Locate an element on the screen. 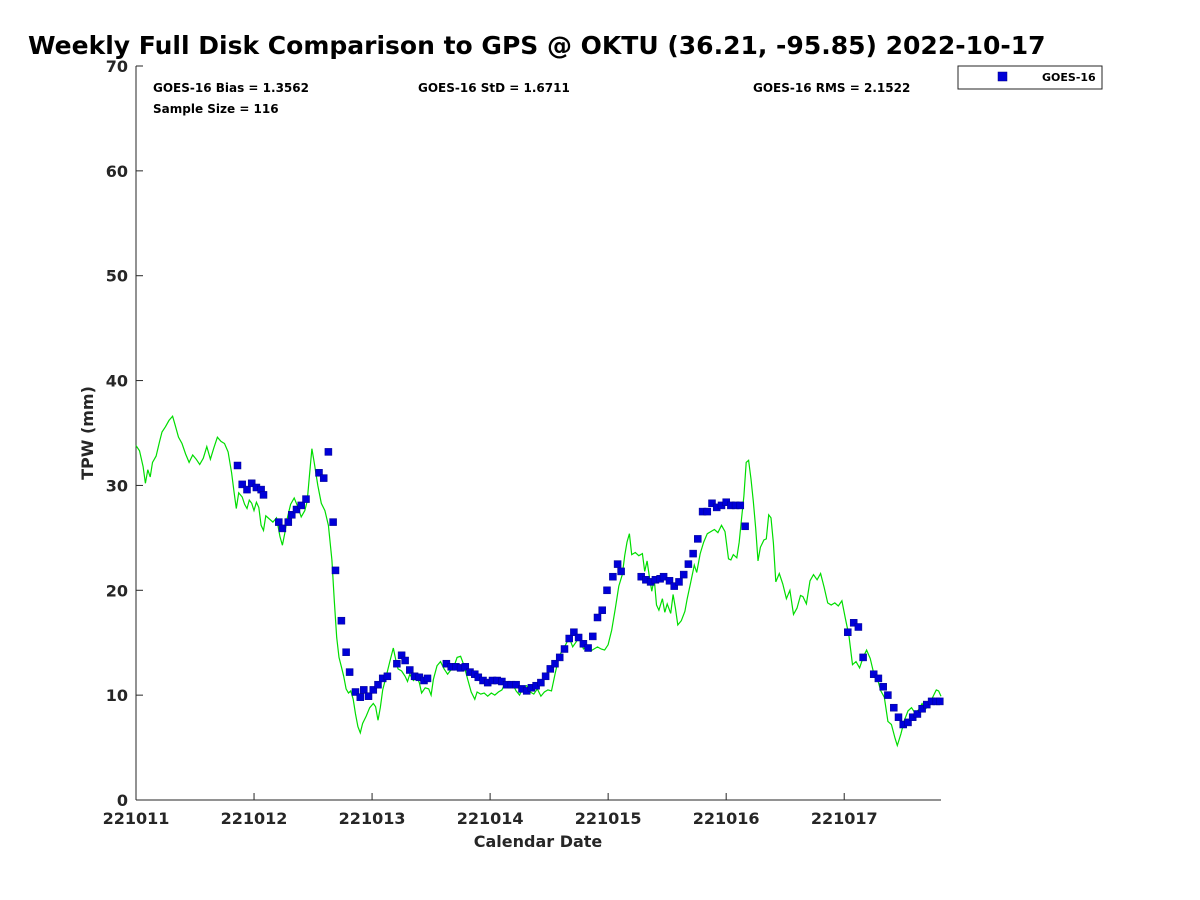 The image size is (1200, 900). x-tick-label: 221015 is located at coordinates (608, 818).